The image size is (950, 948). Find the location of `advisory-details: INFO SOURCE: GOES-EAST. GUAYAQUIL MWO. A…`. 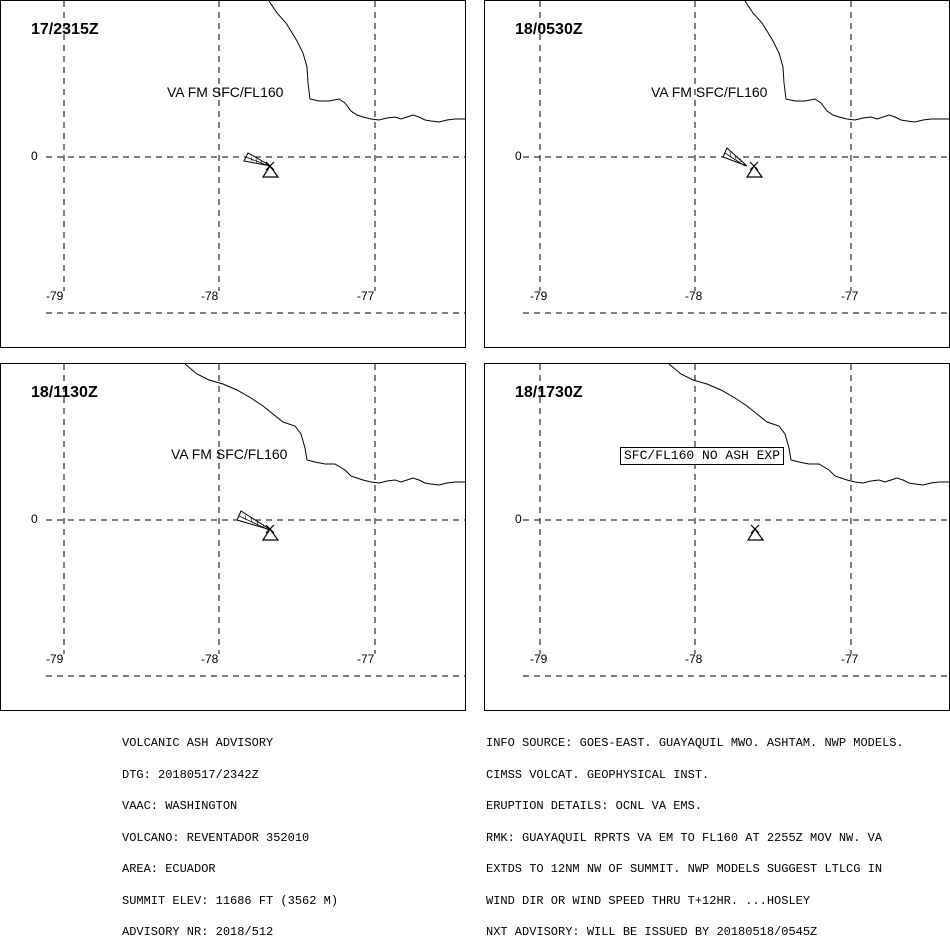

advisory-details: INFO SOURCE: GOES-EAST. GUAYAQUIL MWO. A… is located at coordinates (695, 832).